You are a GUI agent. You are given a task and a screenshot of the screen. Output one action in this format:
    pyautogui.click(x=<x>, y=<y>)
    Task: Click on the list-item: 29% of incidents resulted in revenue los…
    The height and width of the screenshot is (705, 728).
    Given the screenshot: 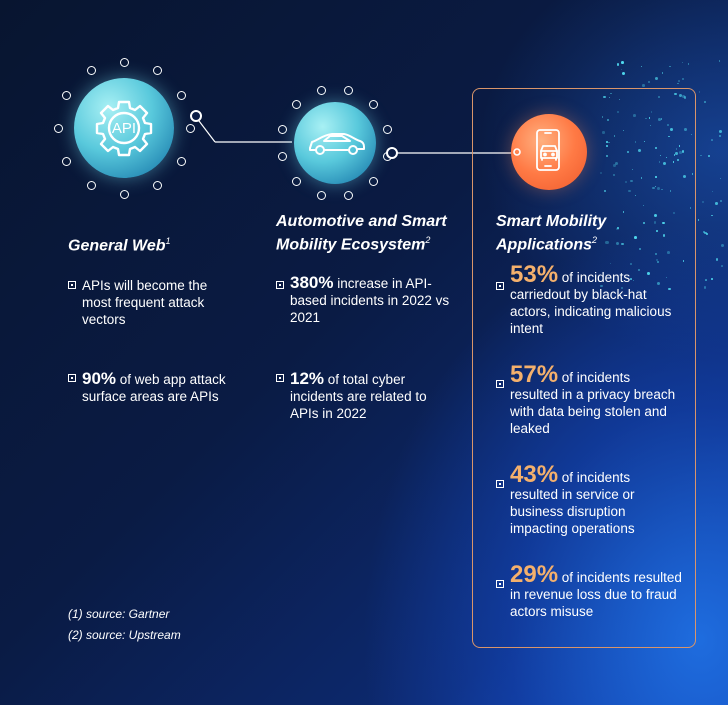 What is the action you would take?
    pyautogui.click(x=591, y=591)
    